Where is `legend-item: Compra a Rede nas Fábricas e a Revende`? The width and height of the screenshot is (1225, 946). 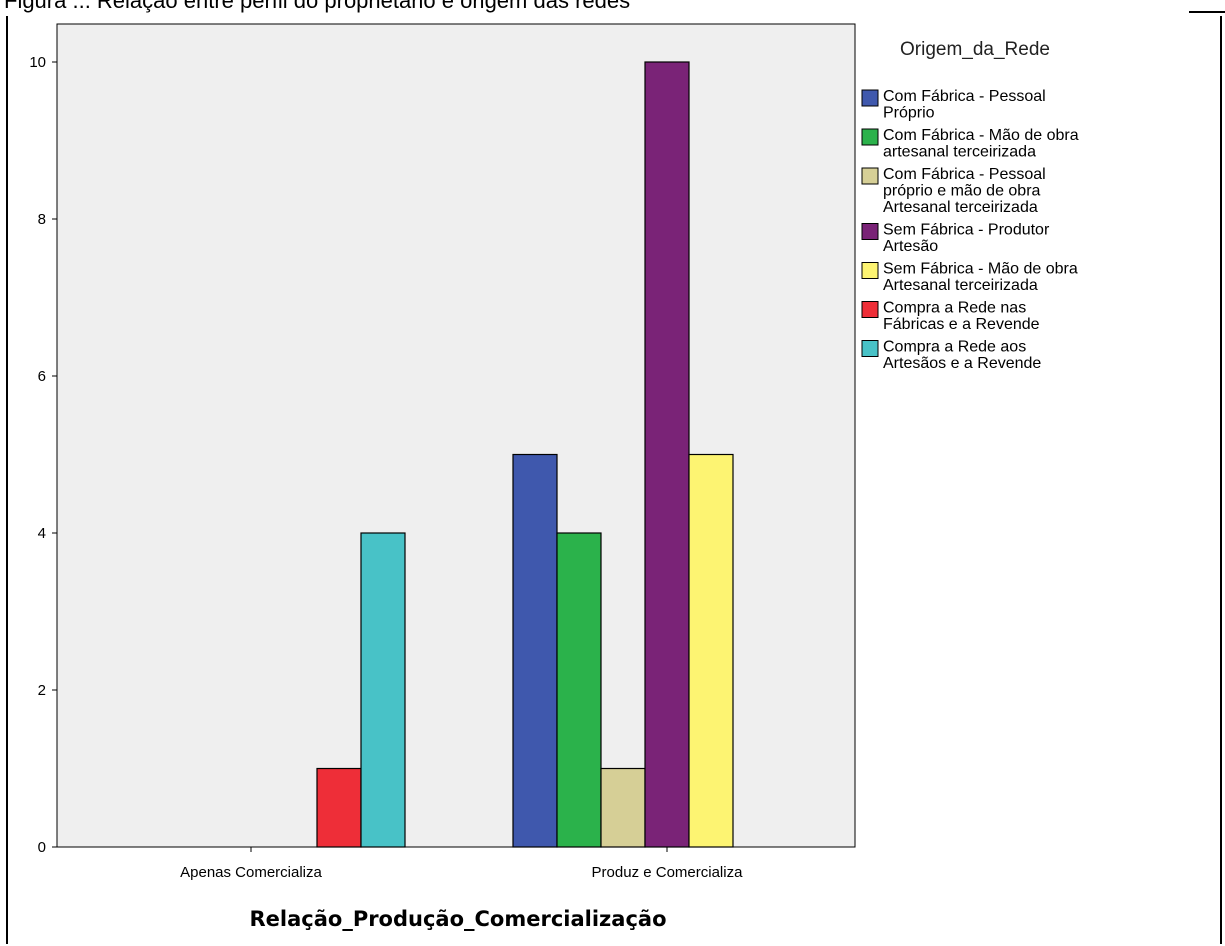
legend-item: Compra a Rede nas Fábricas e a Revende is located at coordinates (950, 317).